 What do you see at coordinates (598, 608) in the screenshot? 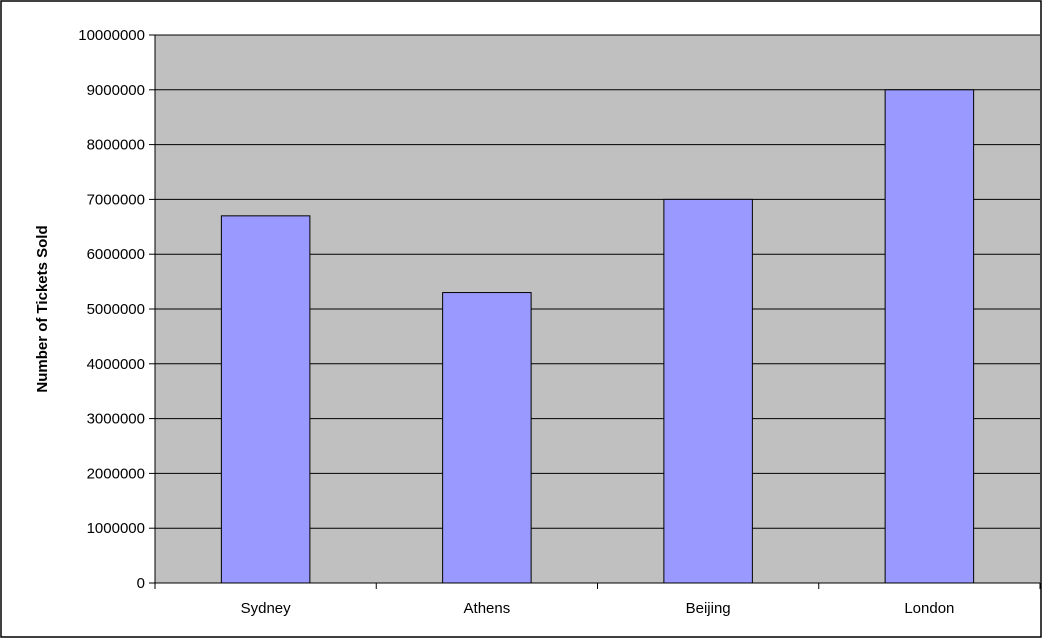
I see `x-category-labels: Sydney Athens Beijing London` at bounding box center [598, 608].